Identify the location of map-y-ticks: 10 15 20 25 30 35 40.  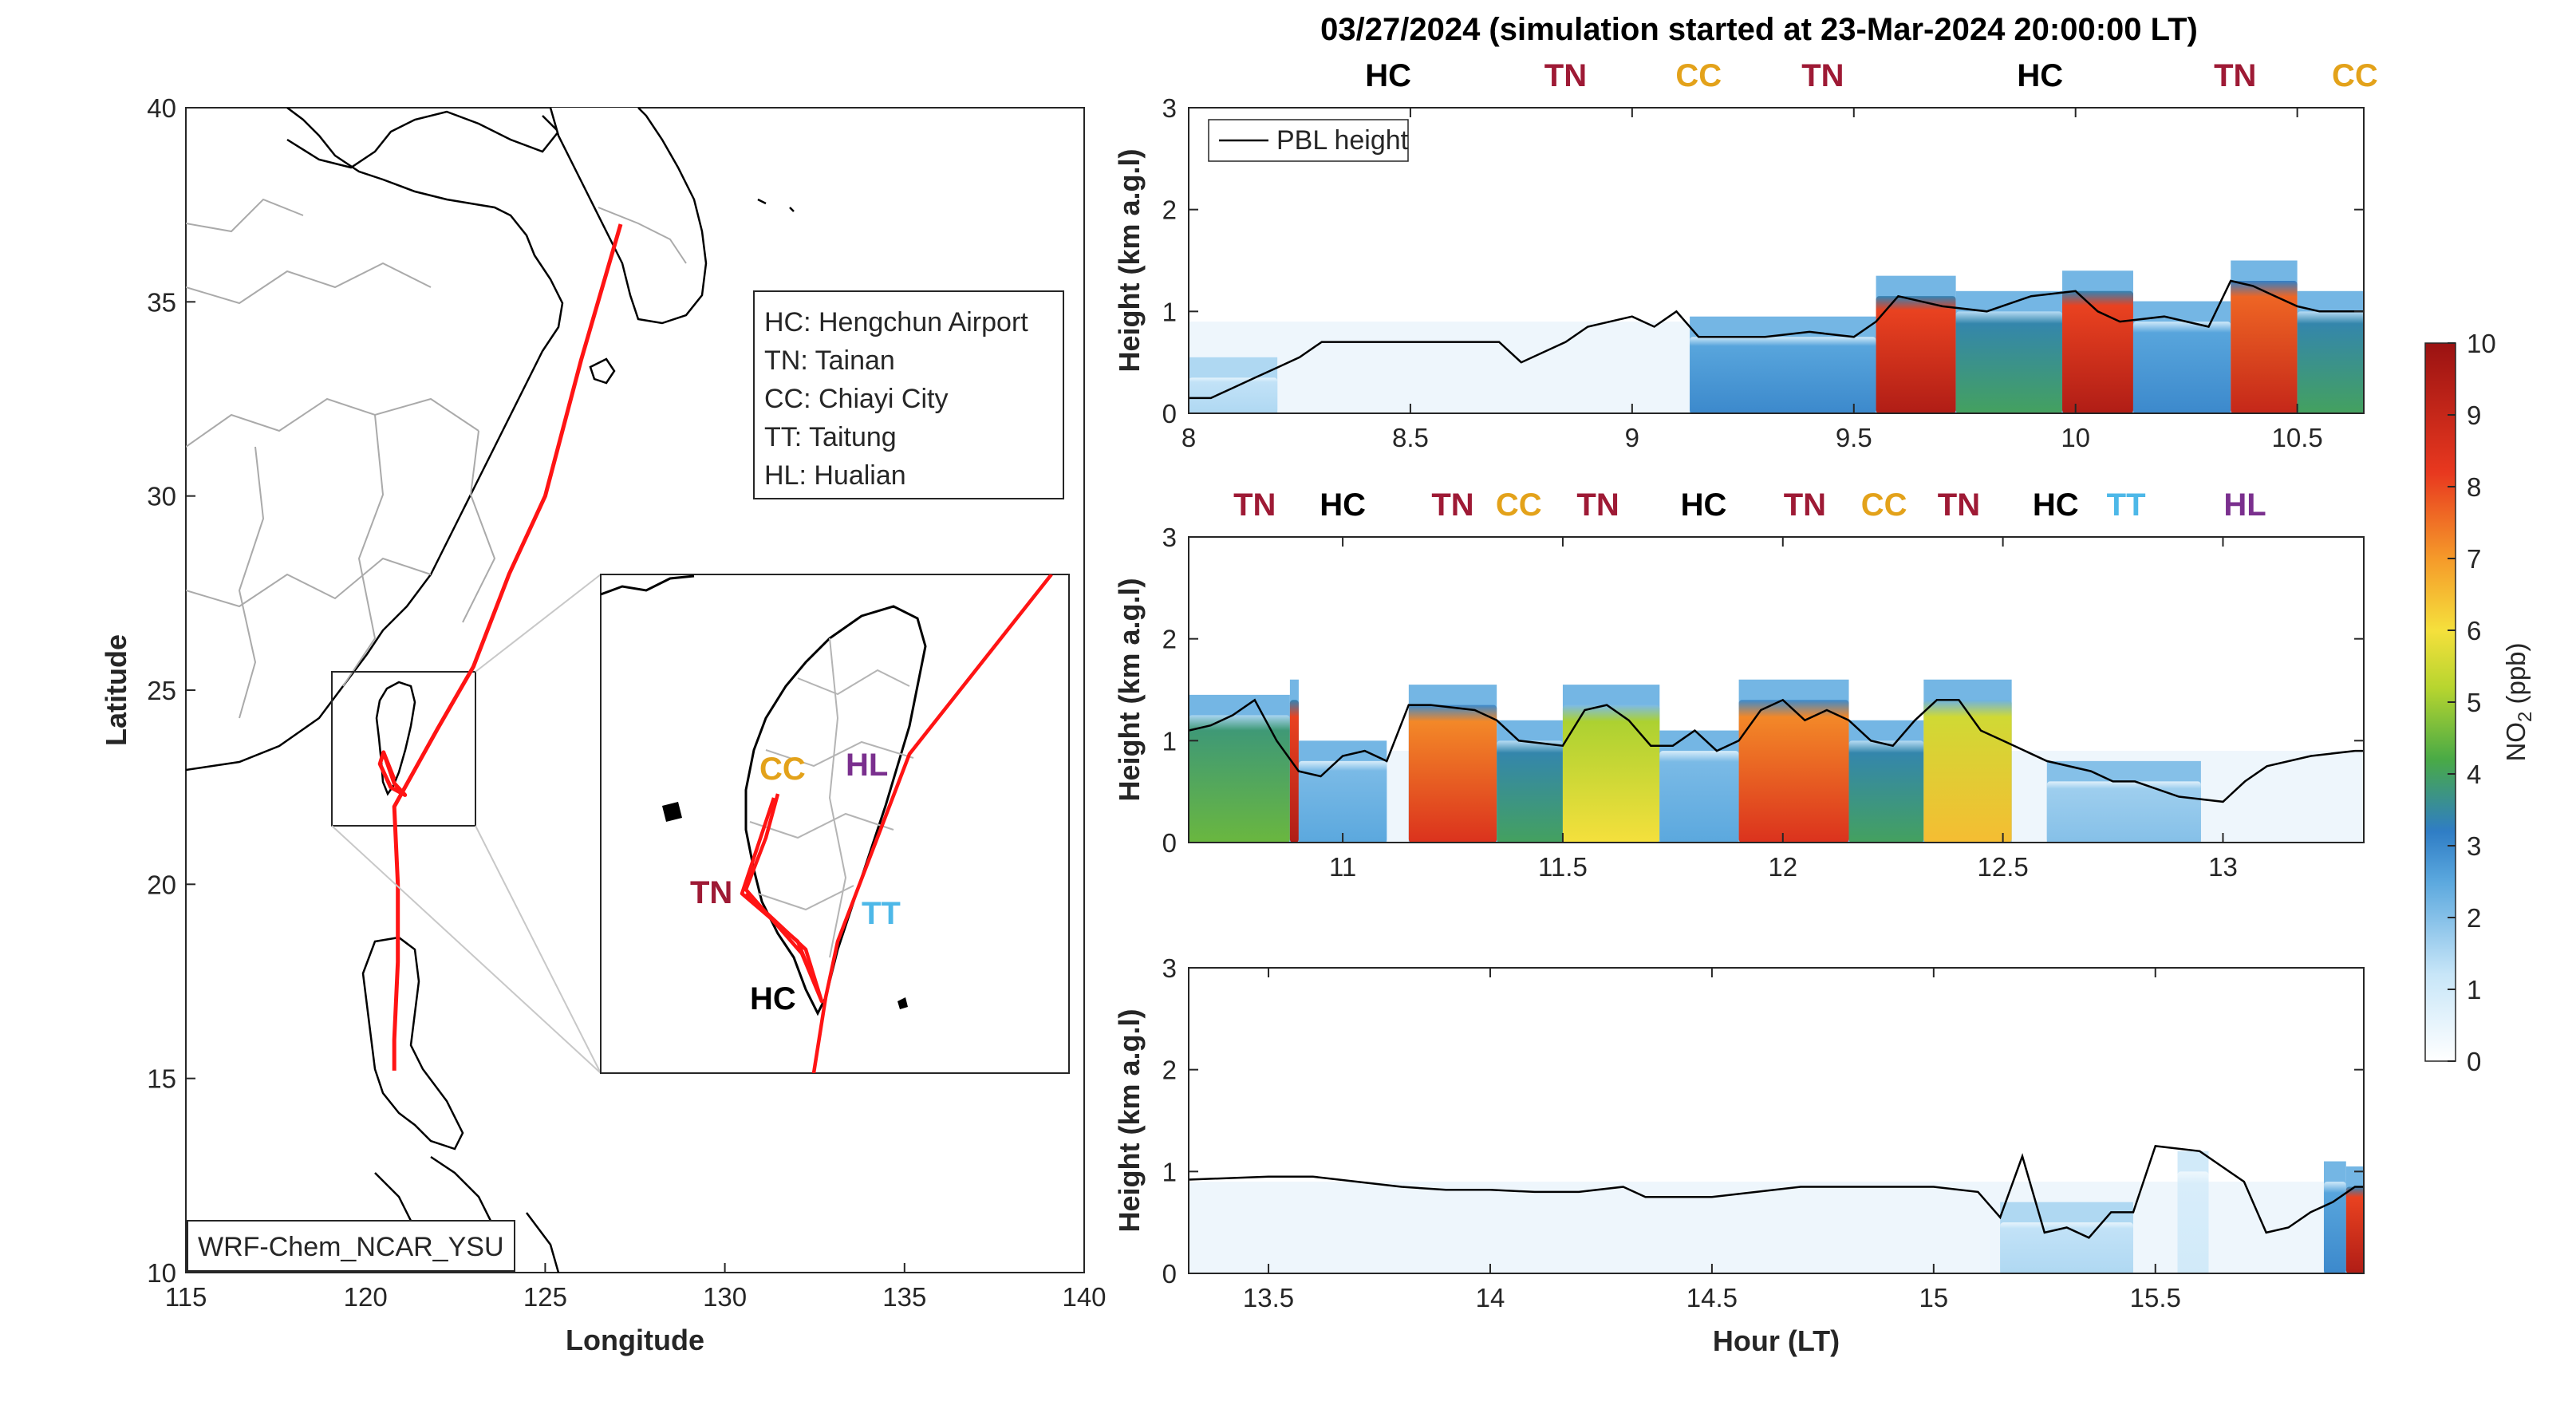
(171, 690).